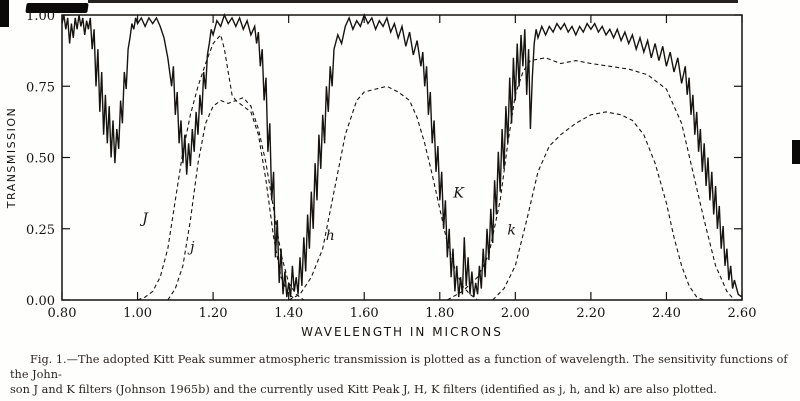 The height and width of the screenshot is (401, 800). What do you see at coordinates (439, 313) in the screenshot?
I see `x-tick-label: 1.80` at bounding box center [439, 313].